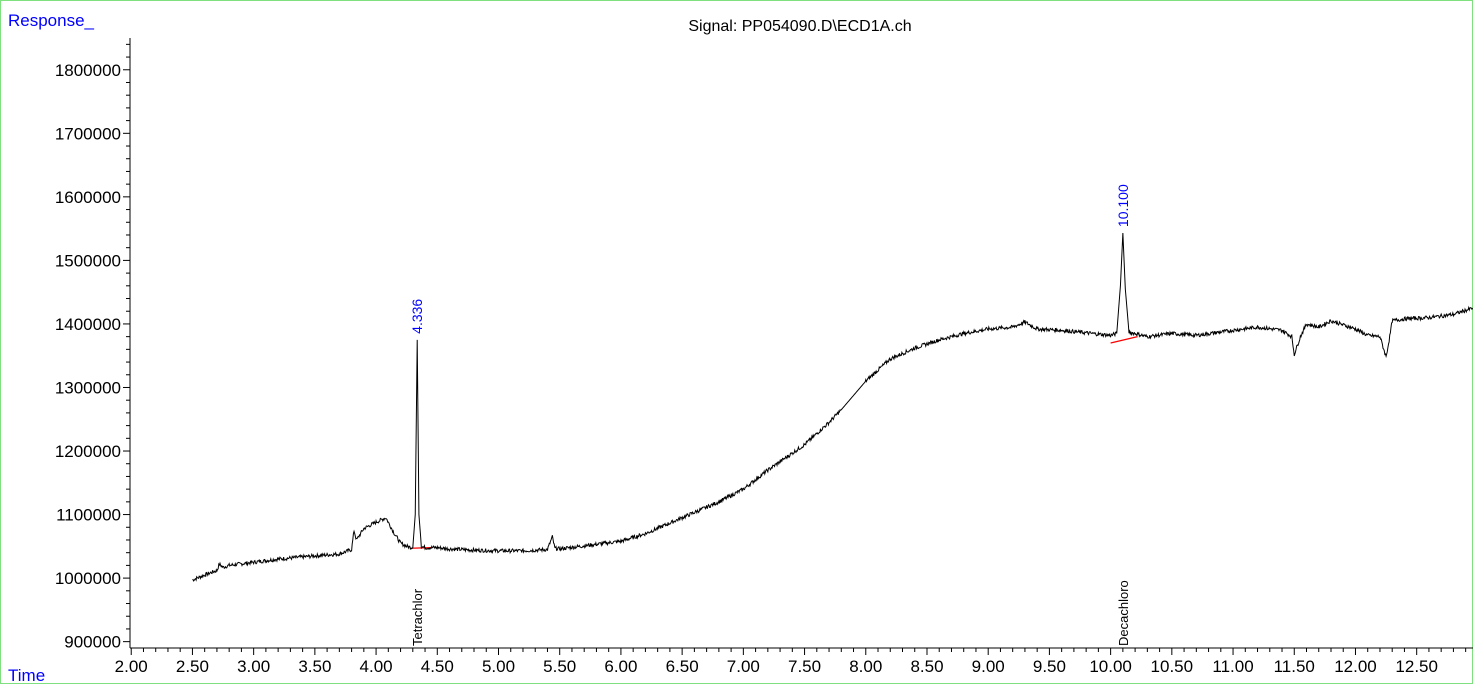 The height and width of the screenshot is (684, 1473). I want to click on x-tick-label: 7.50, so click(804, 666).